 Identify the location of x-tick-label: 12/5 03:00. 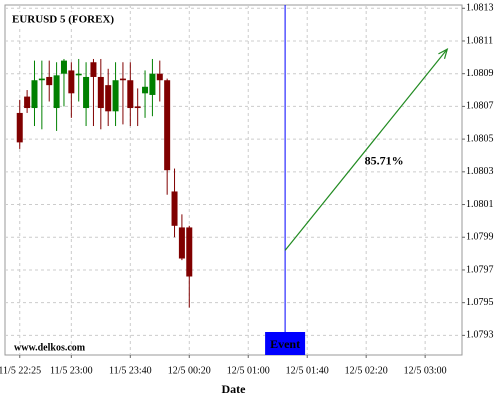
(425, 370).